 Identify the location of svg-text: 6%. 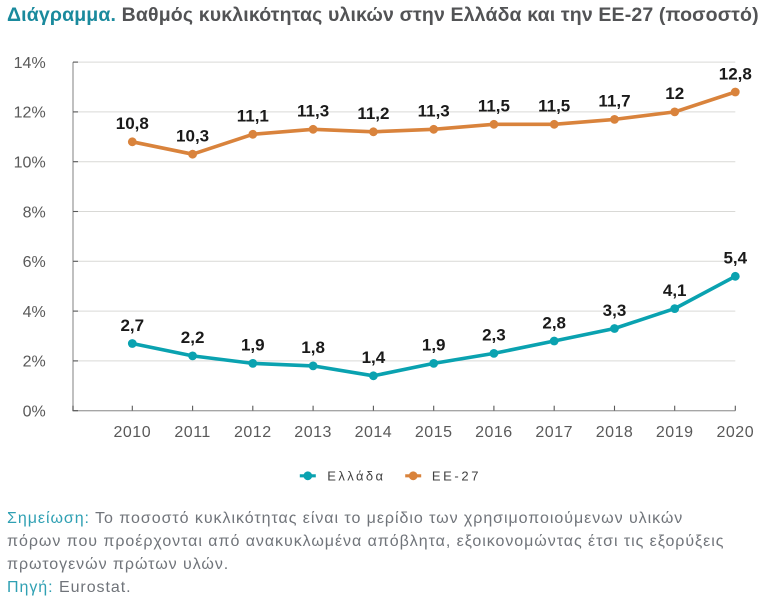
(34, 262).